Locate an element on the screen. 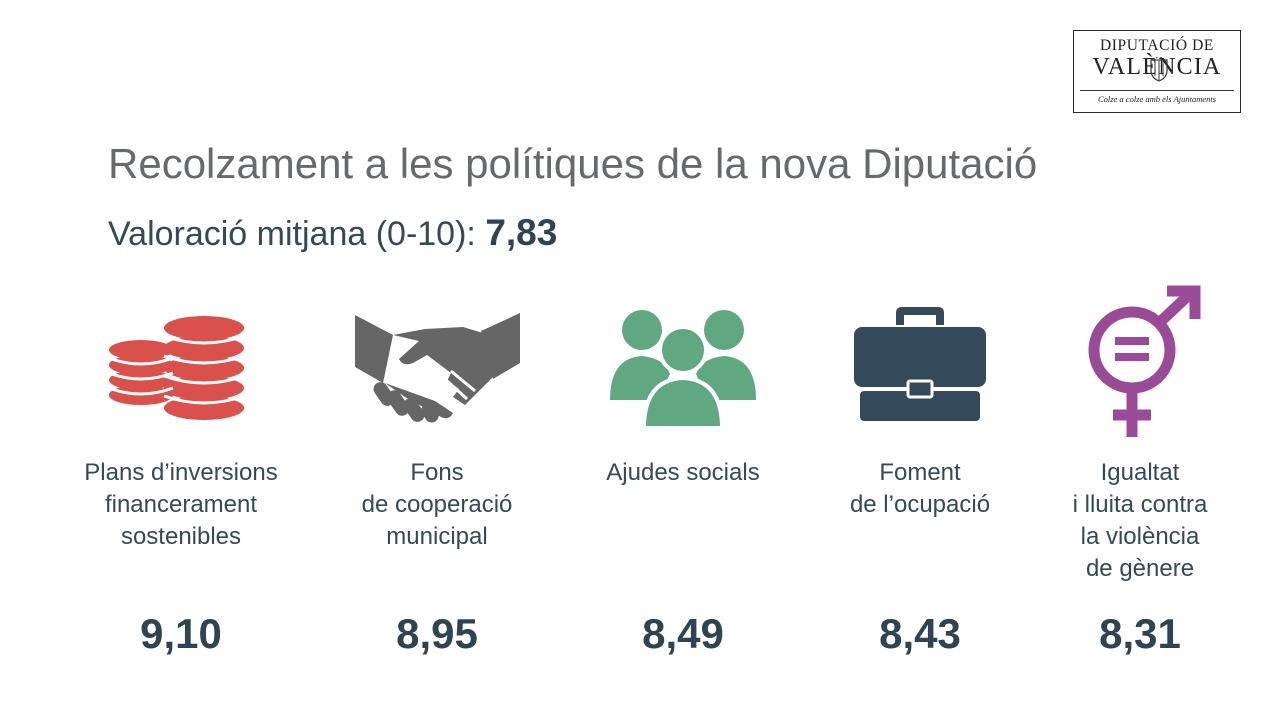  policy-item-cooperation-fund: Fons de cooperació municipal 8,95 is located at coordinates (437, 473).